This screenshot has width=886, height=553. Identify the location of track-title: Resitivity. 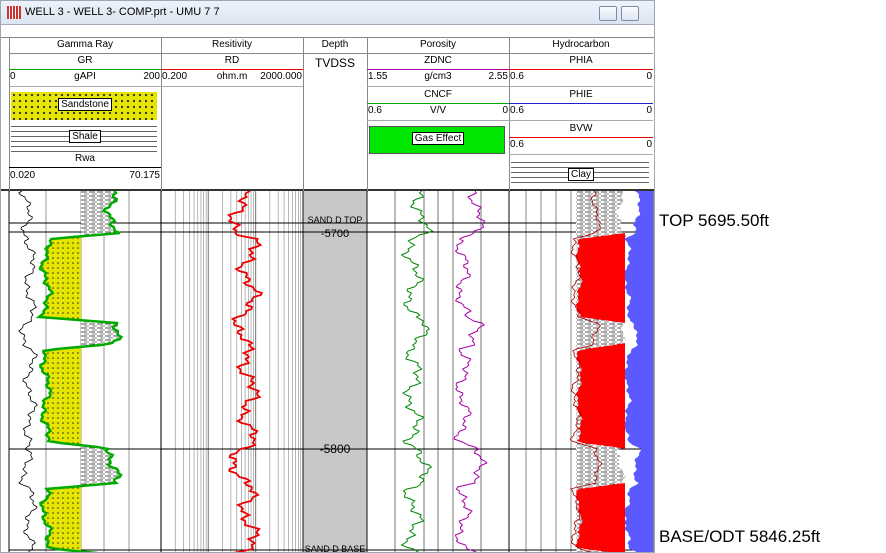
(232, 46).